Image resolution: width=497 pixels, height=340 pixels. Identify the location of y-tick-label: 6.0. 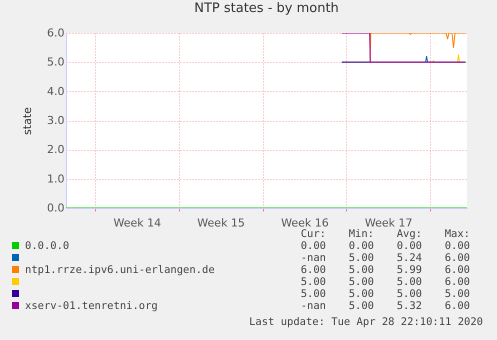
(55, 33).